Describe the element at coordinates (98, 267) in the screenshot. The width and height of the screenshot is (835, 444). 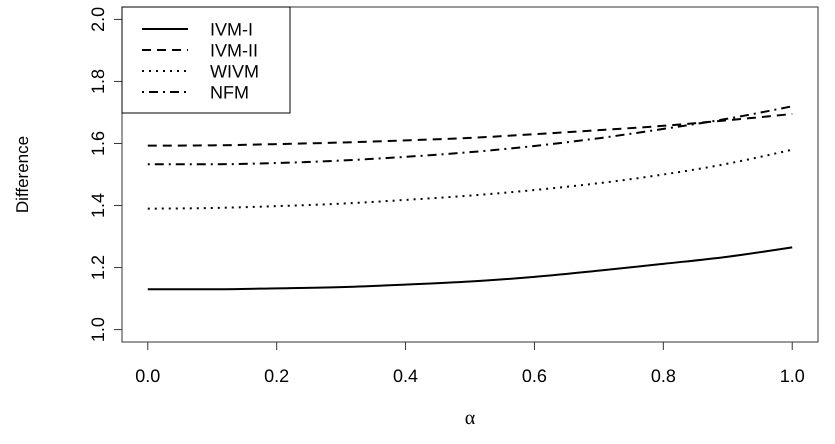
I see `y-tick-label: 1.2` at that location.